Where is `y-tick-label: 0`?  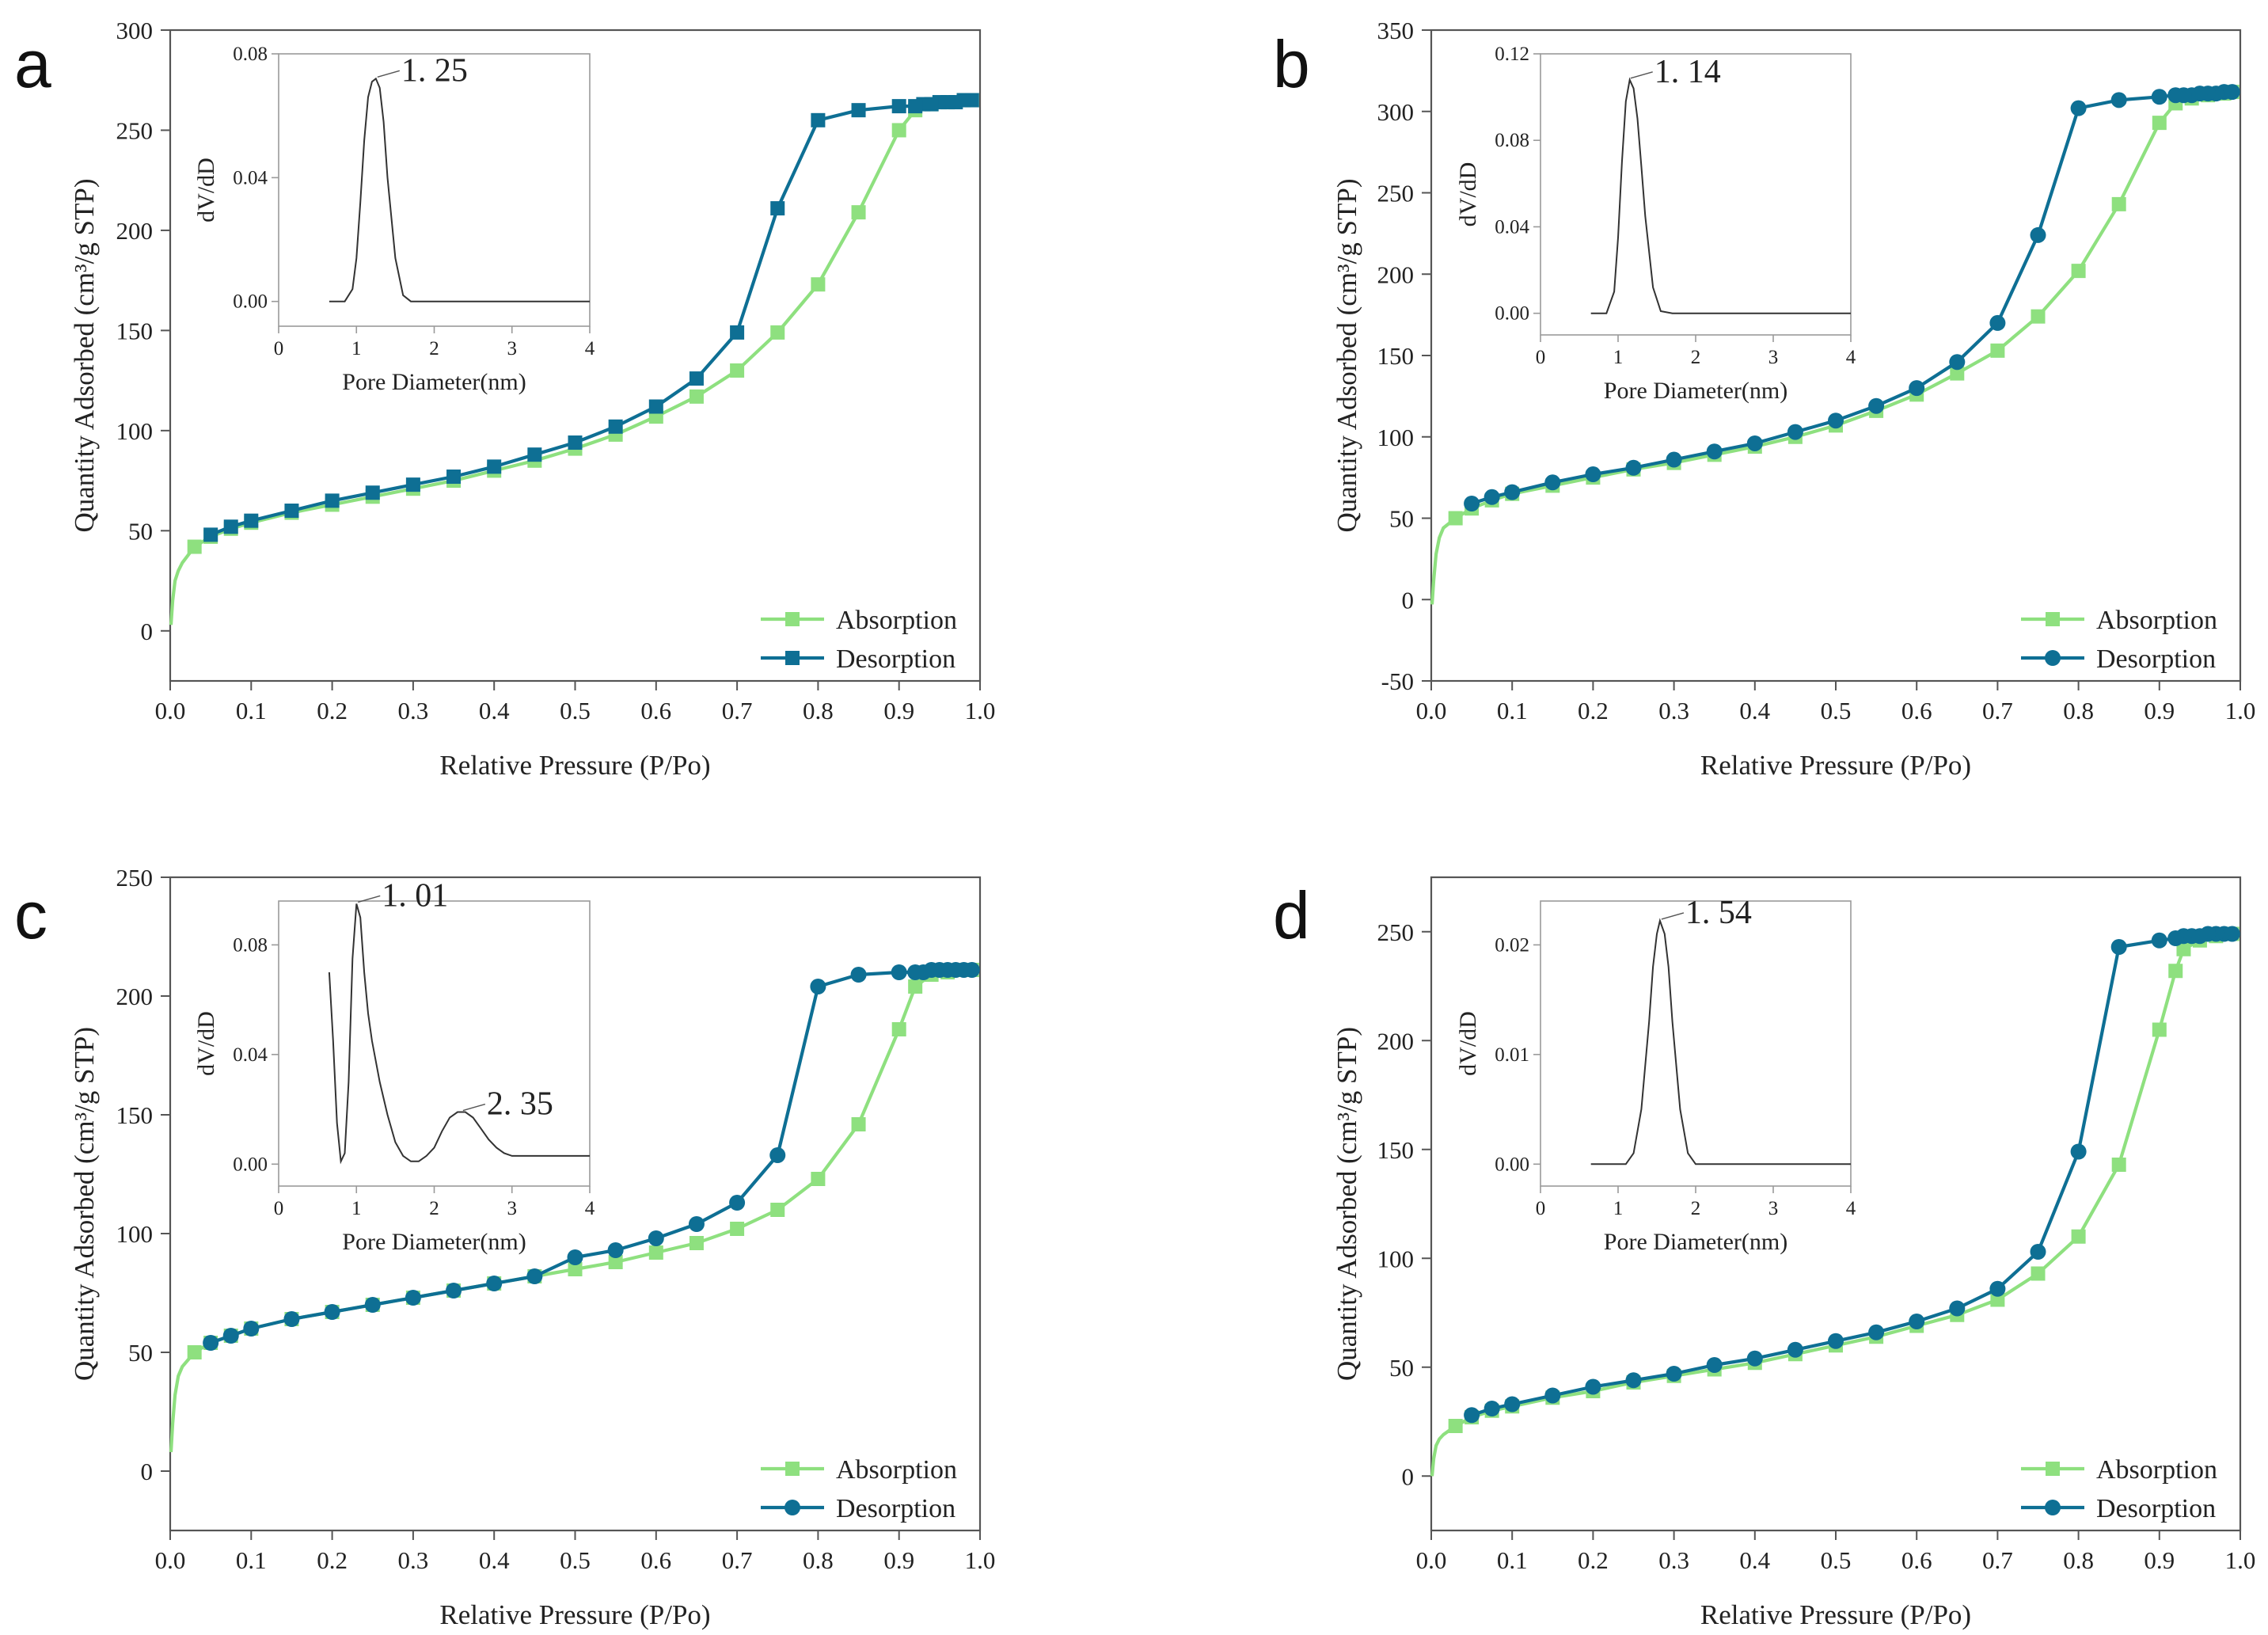
y-tick-label: 0 is located at coordinates (147, 1471).